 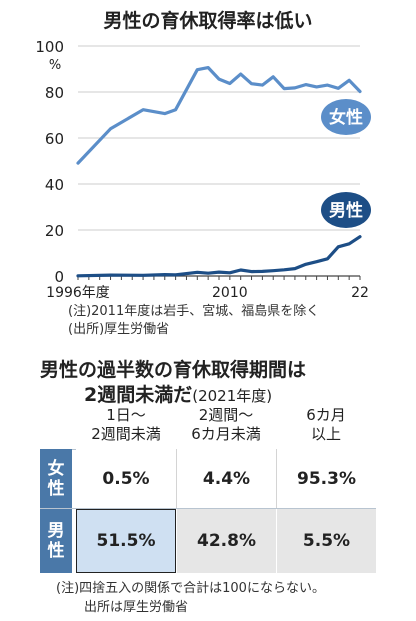 I want to click on y-tick-label-60: 60, so click(x=54, y=139).